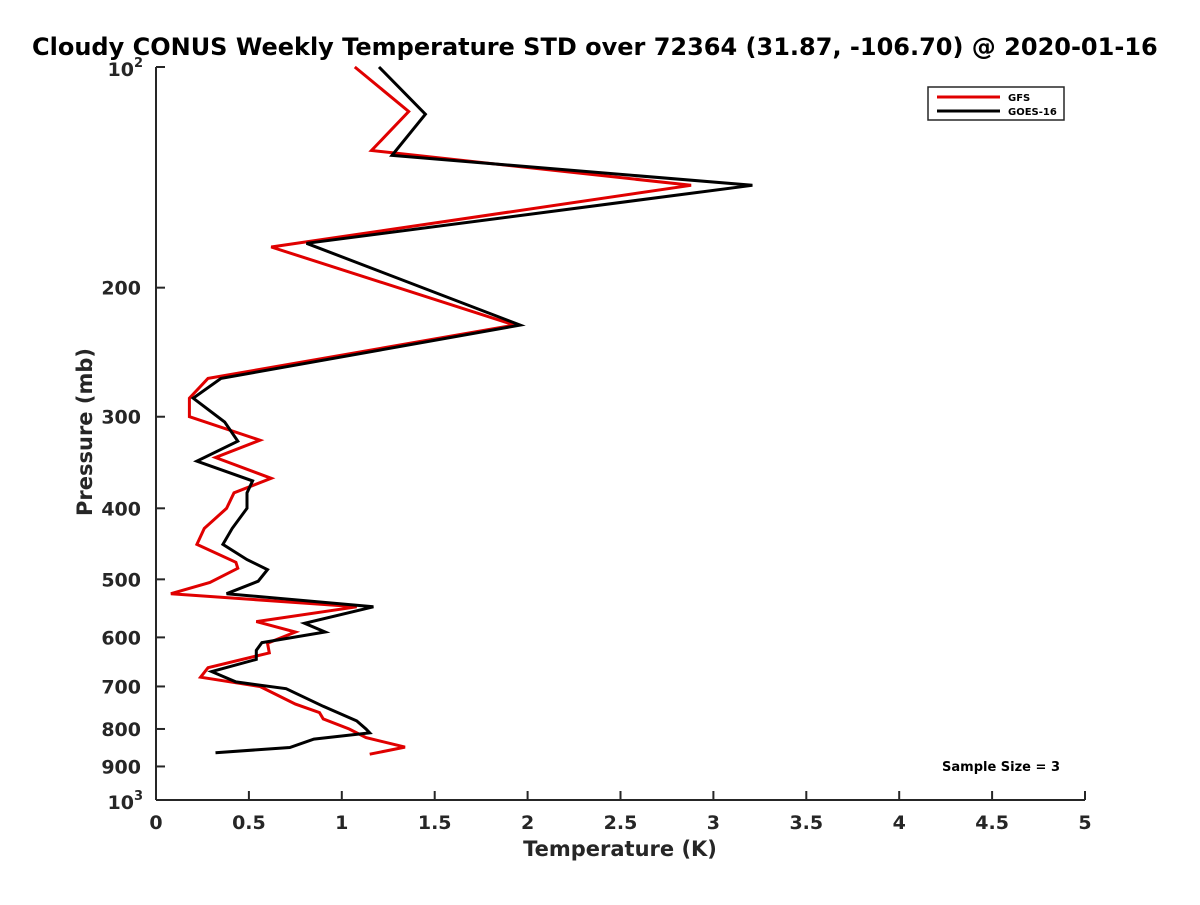 This screenshot has width=1200, height=905. Describe the element at coordinates (249, 823) in the screenshot. I see `x-tick-label: 0.5` at that location.